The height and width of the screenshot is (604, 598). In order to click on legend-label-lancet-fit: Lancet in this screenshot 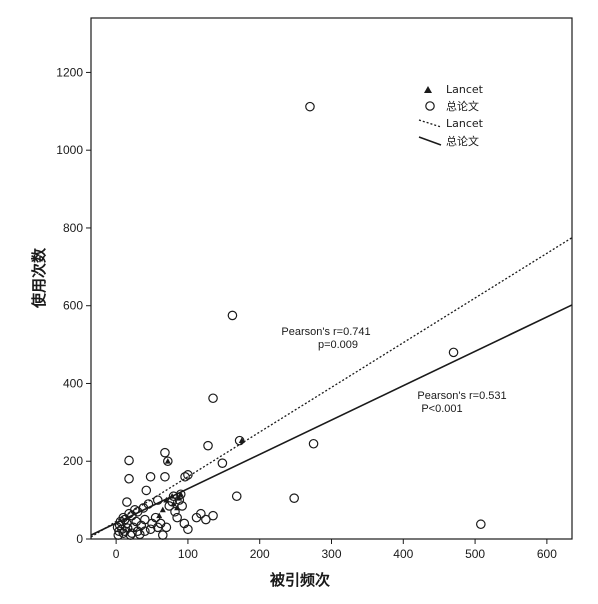, I will do `click(465, 123)`.